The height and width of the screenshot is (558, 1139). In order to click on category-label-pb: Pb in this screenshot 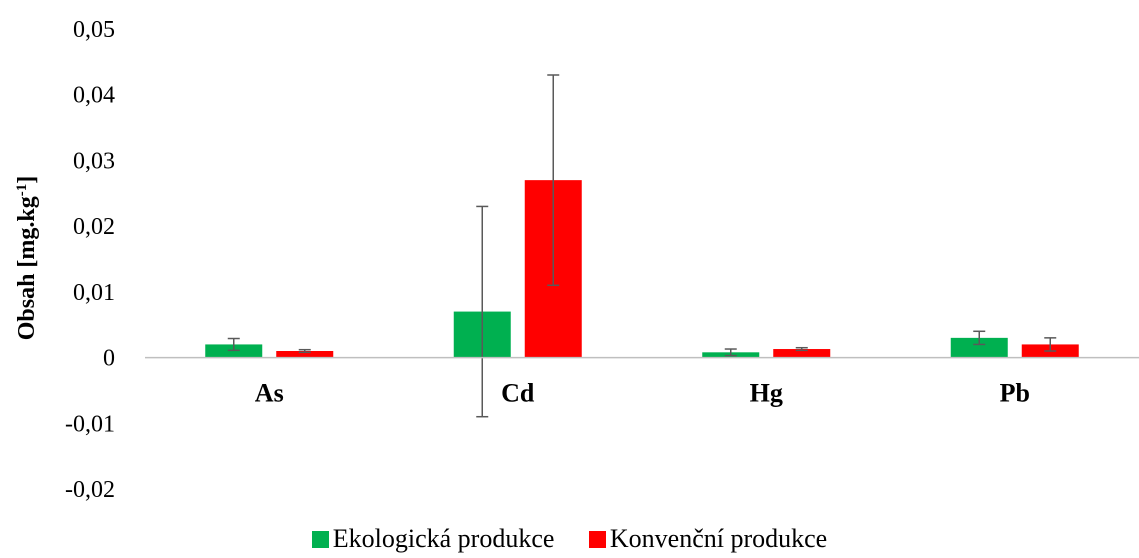, I will do `click(1015, 393)`.